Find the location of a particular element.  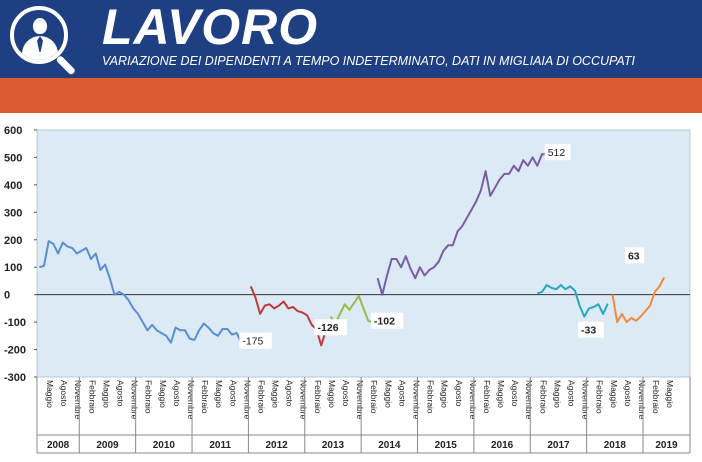

series-line-s2014_2016 is located at coordinates (461, 224).